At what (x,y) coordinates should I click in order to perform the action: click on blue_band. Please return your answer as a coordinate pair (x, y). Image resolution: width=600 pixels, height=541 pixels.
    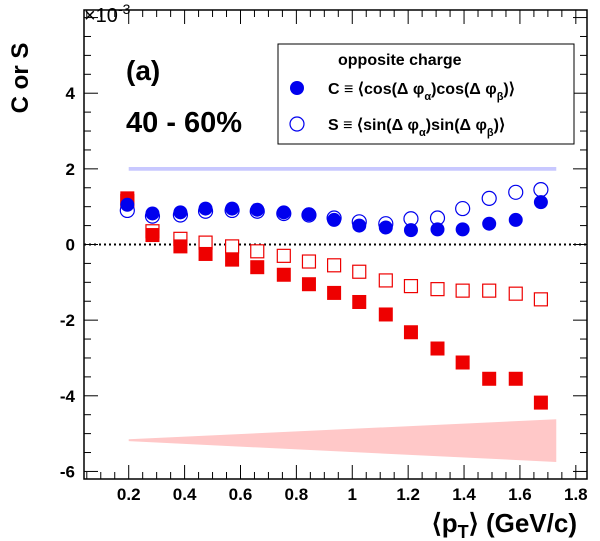
    Looking at the image, I should click on (342, 168).